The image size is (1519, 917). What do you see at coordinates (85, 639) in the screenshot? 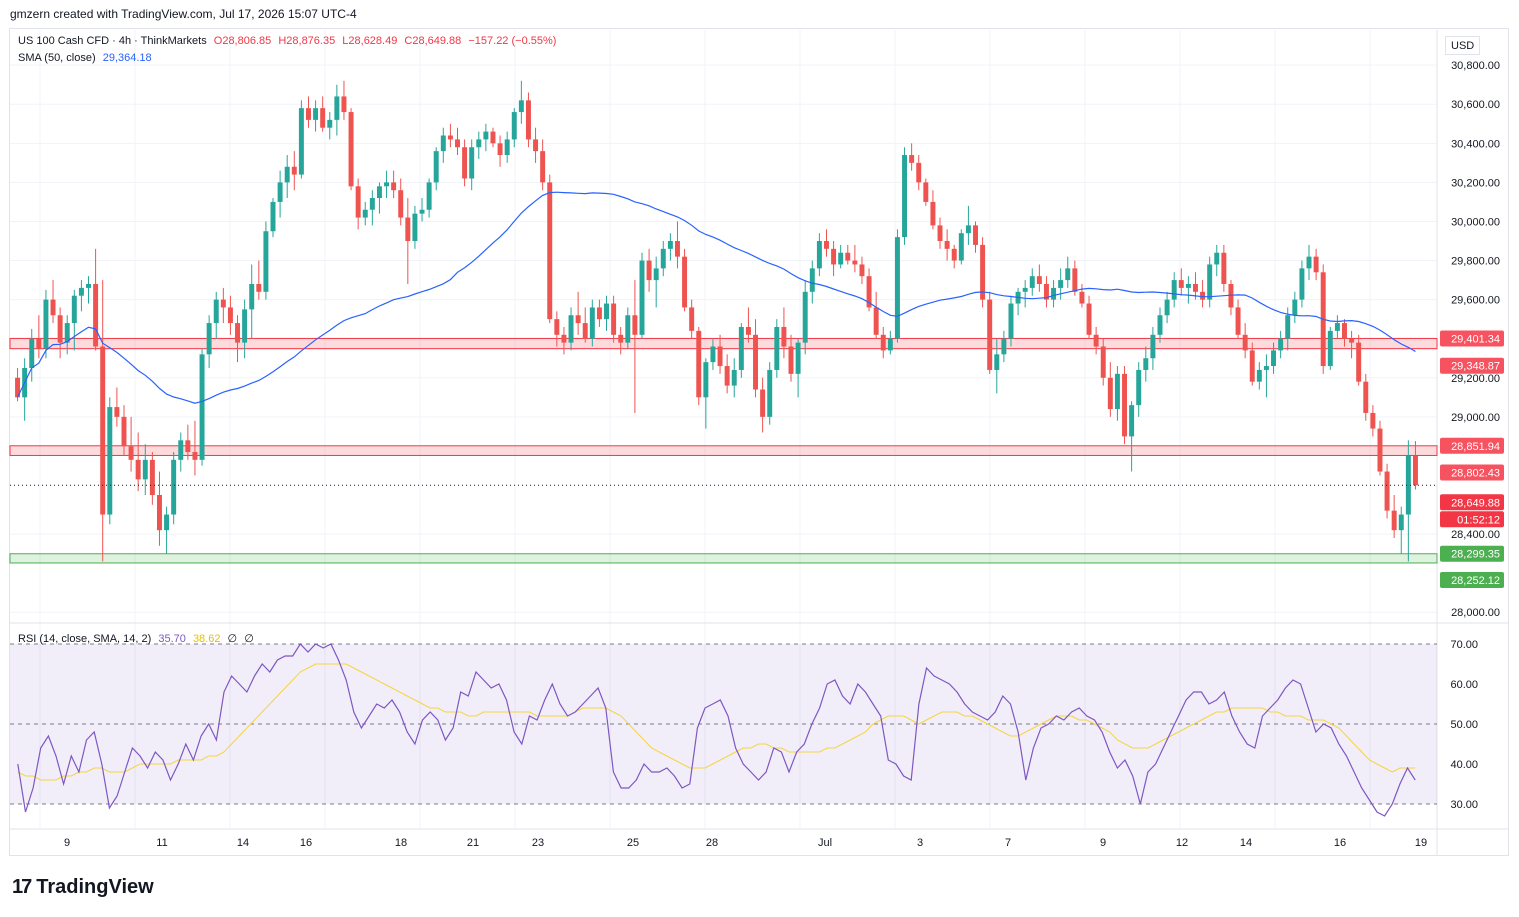
I see `rsi-label: RSI (14, close, SMA, 14, 2)` at bounding box center [85, 639].